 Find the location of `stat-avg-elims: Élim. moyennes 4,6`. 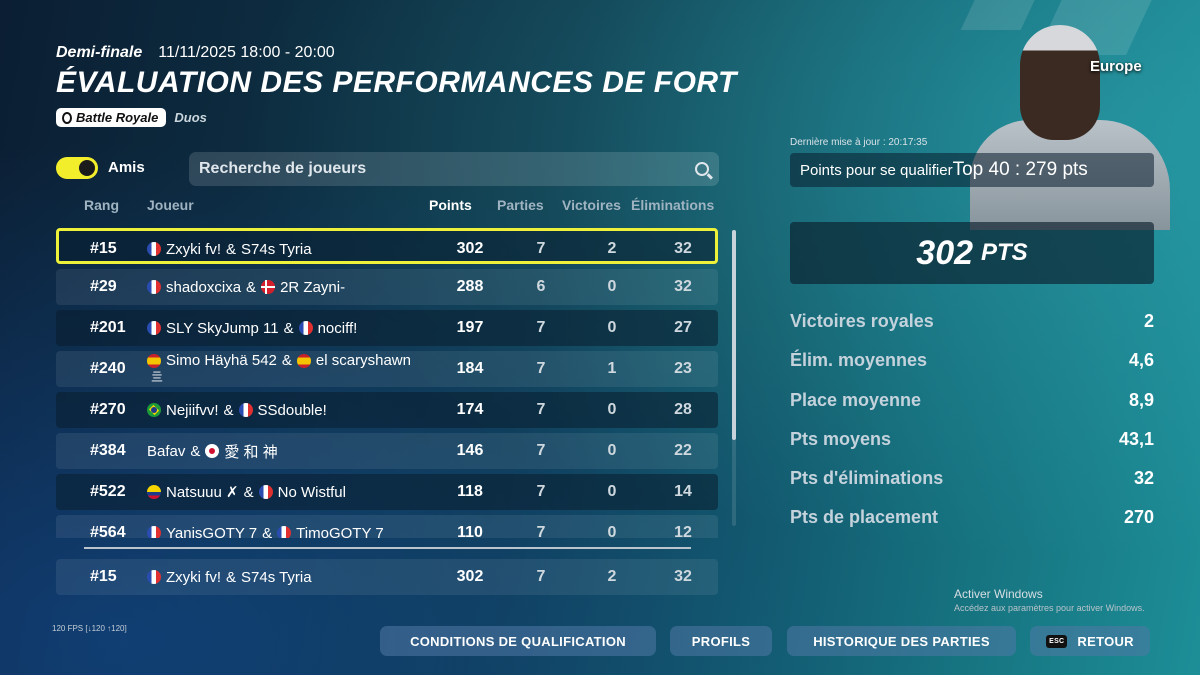

stat-avg-elims: Élim. moyennes 4,6 is located at coordinates (972, 360).